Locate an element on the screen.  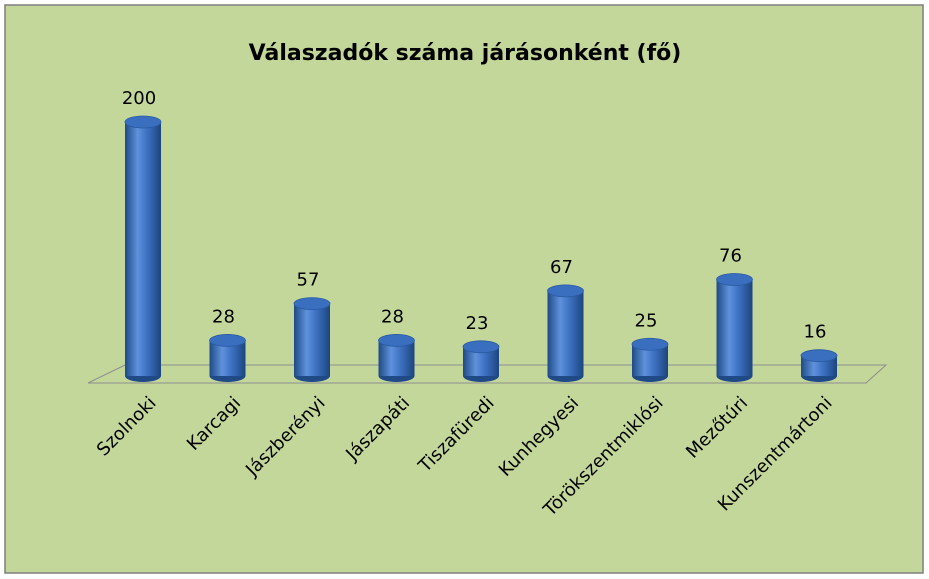
data-label: 57 is located at coordinates (308, 280).